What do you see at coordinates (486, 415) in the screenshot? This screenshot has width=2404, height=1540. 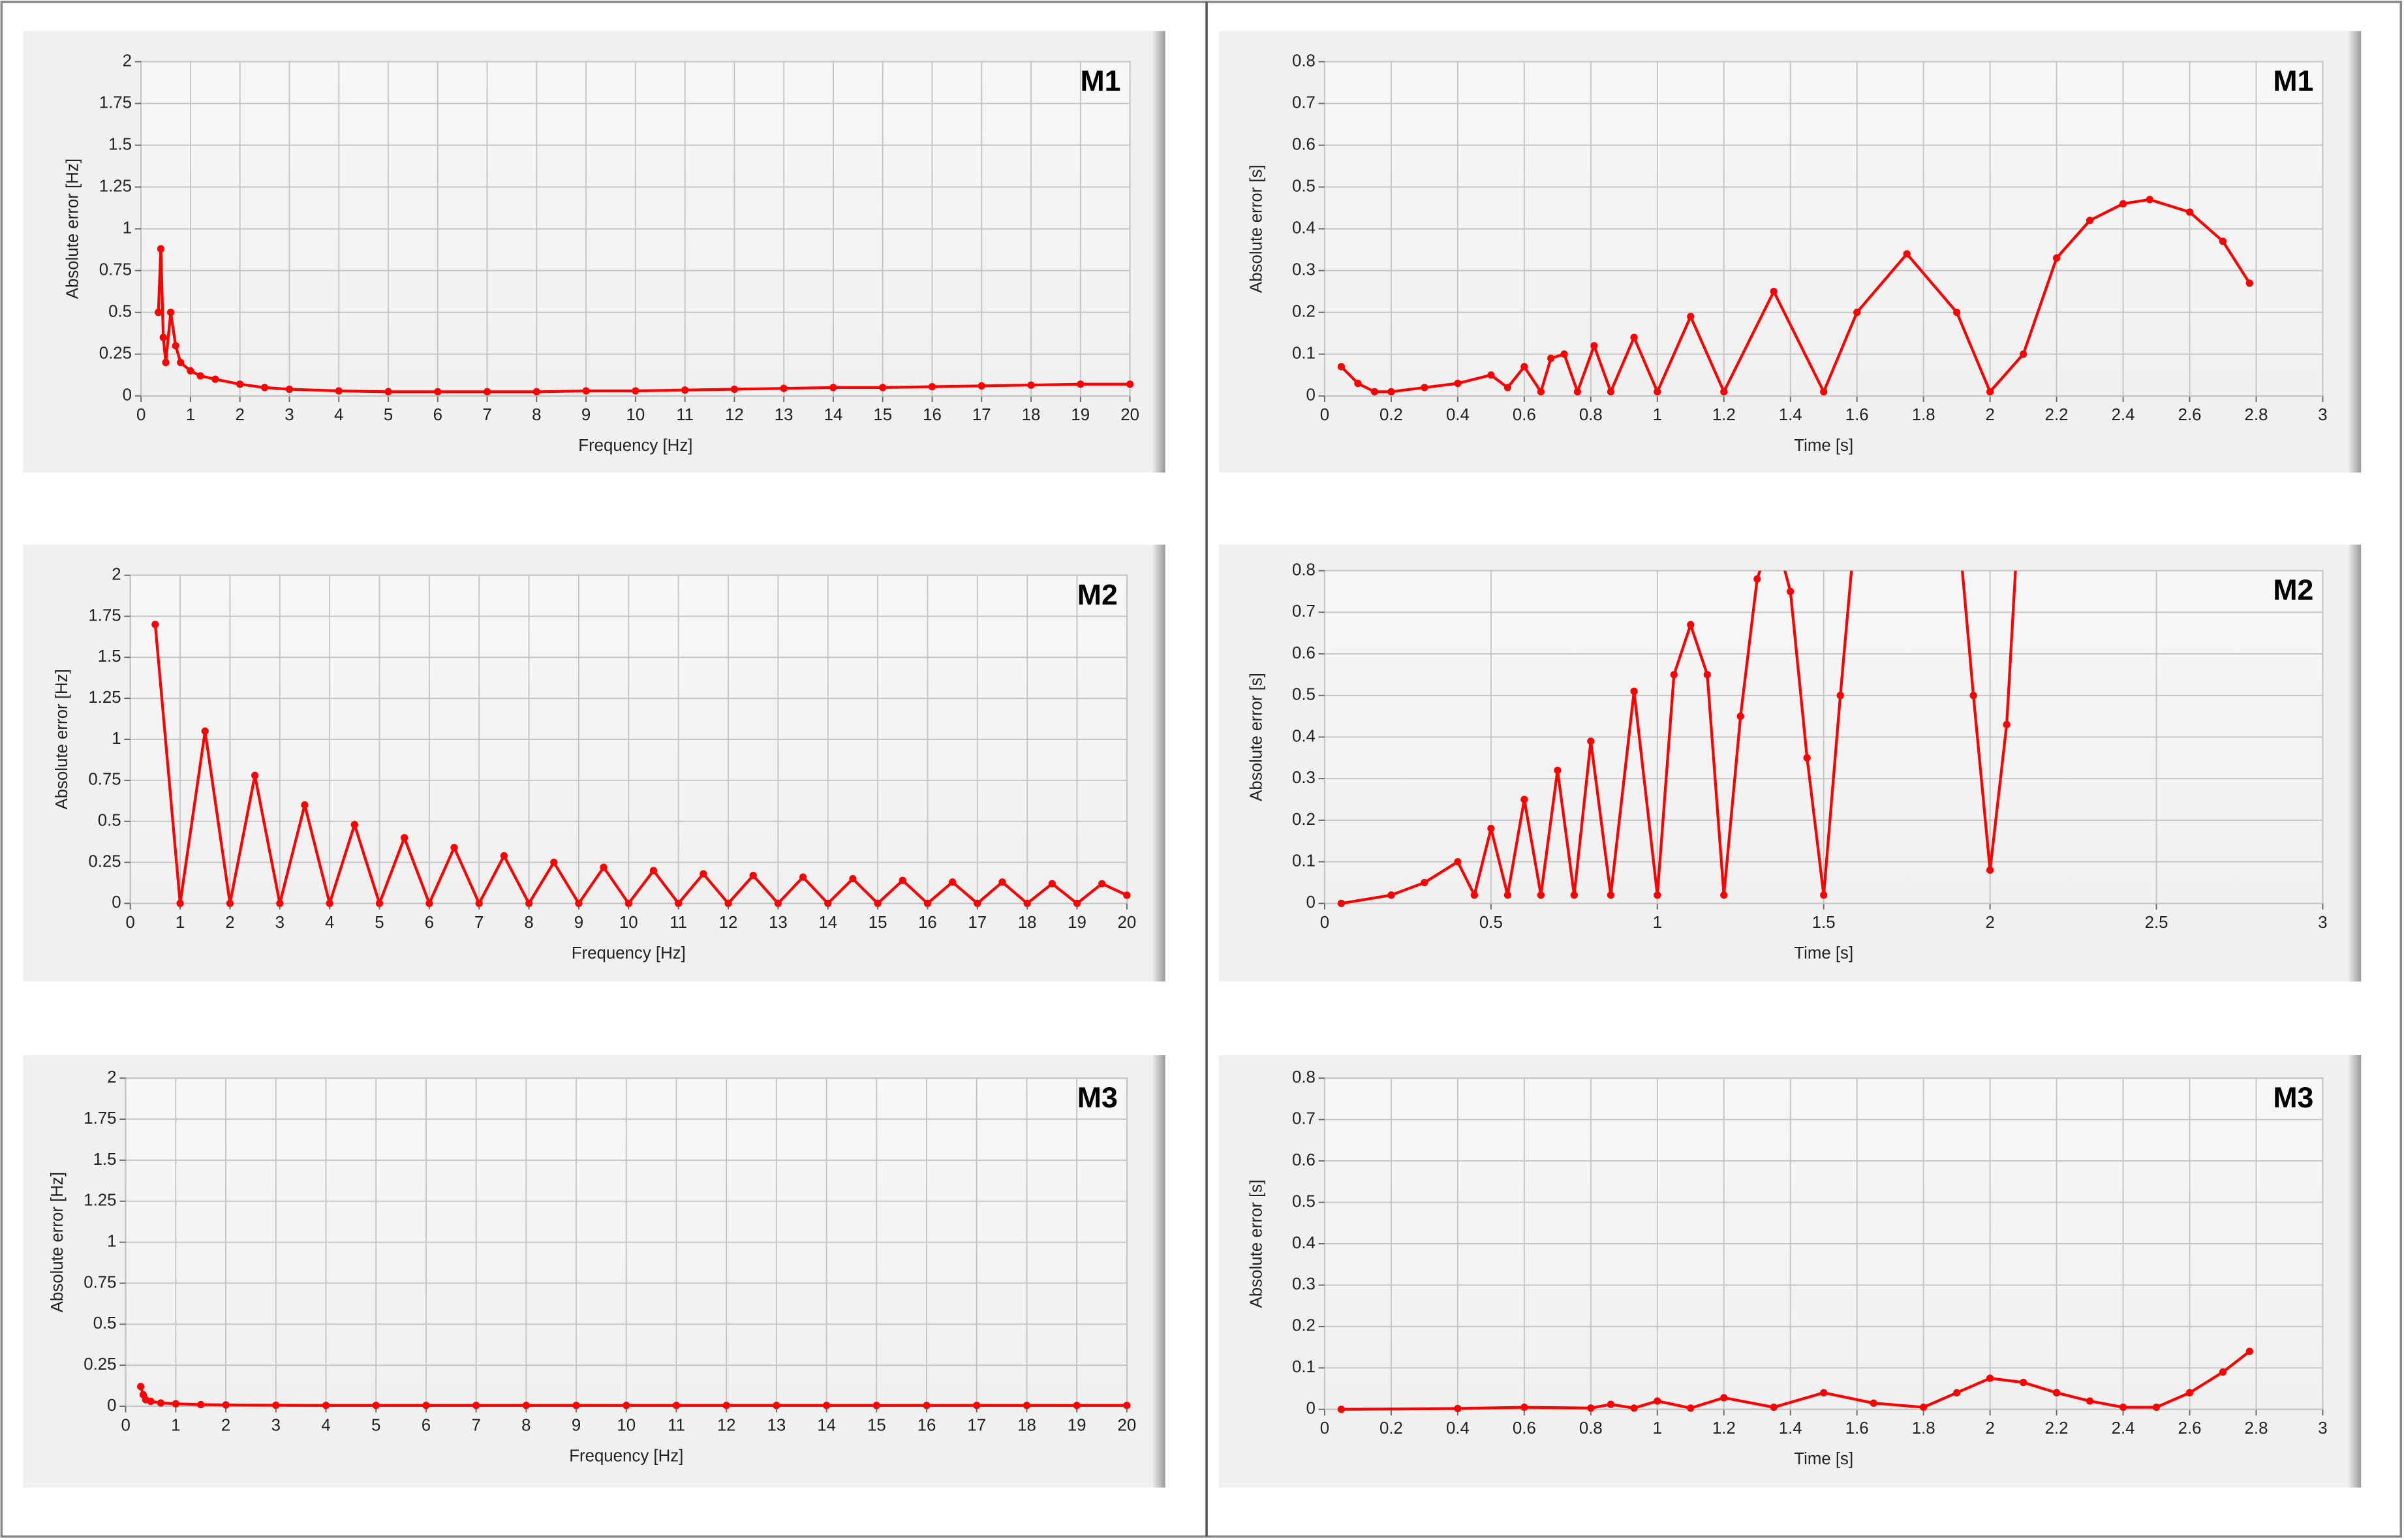 I see `x-tick-label: 7` at bounding box center [486, 415].